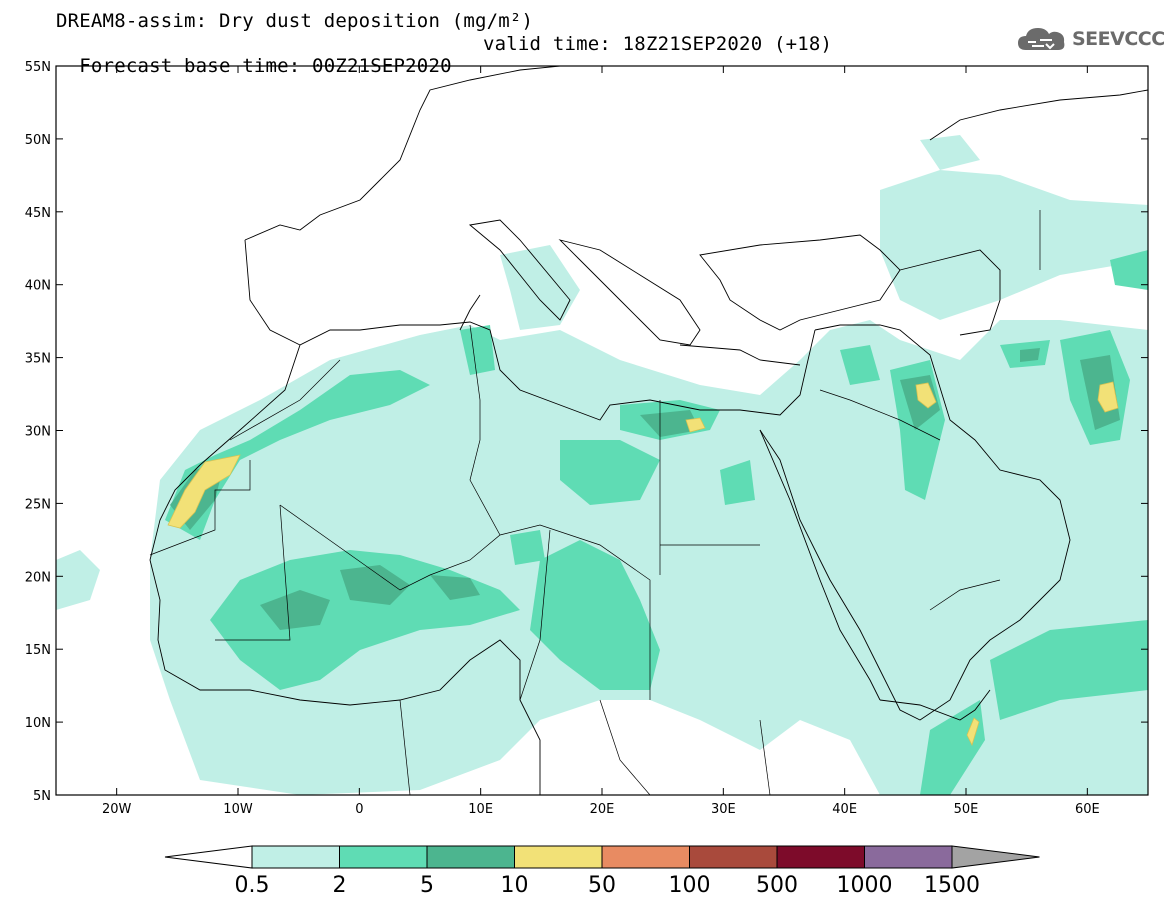 This screenshot has height=907, width=1165. What do you see at coordinates (723, 809) in the screenshot?
I see `lon-tick-label: 30E` at bounding box center [723, 809].